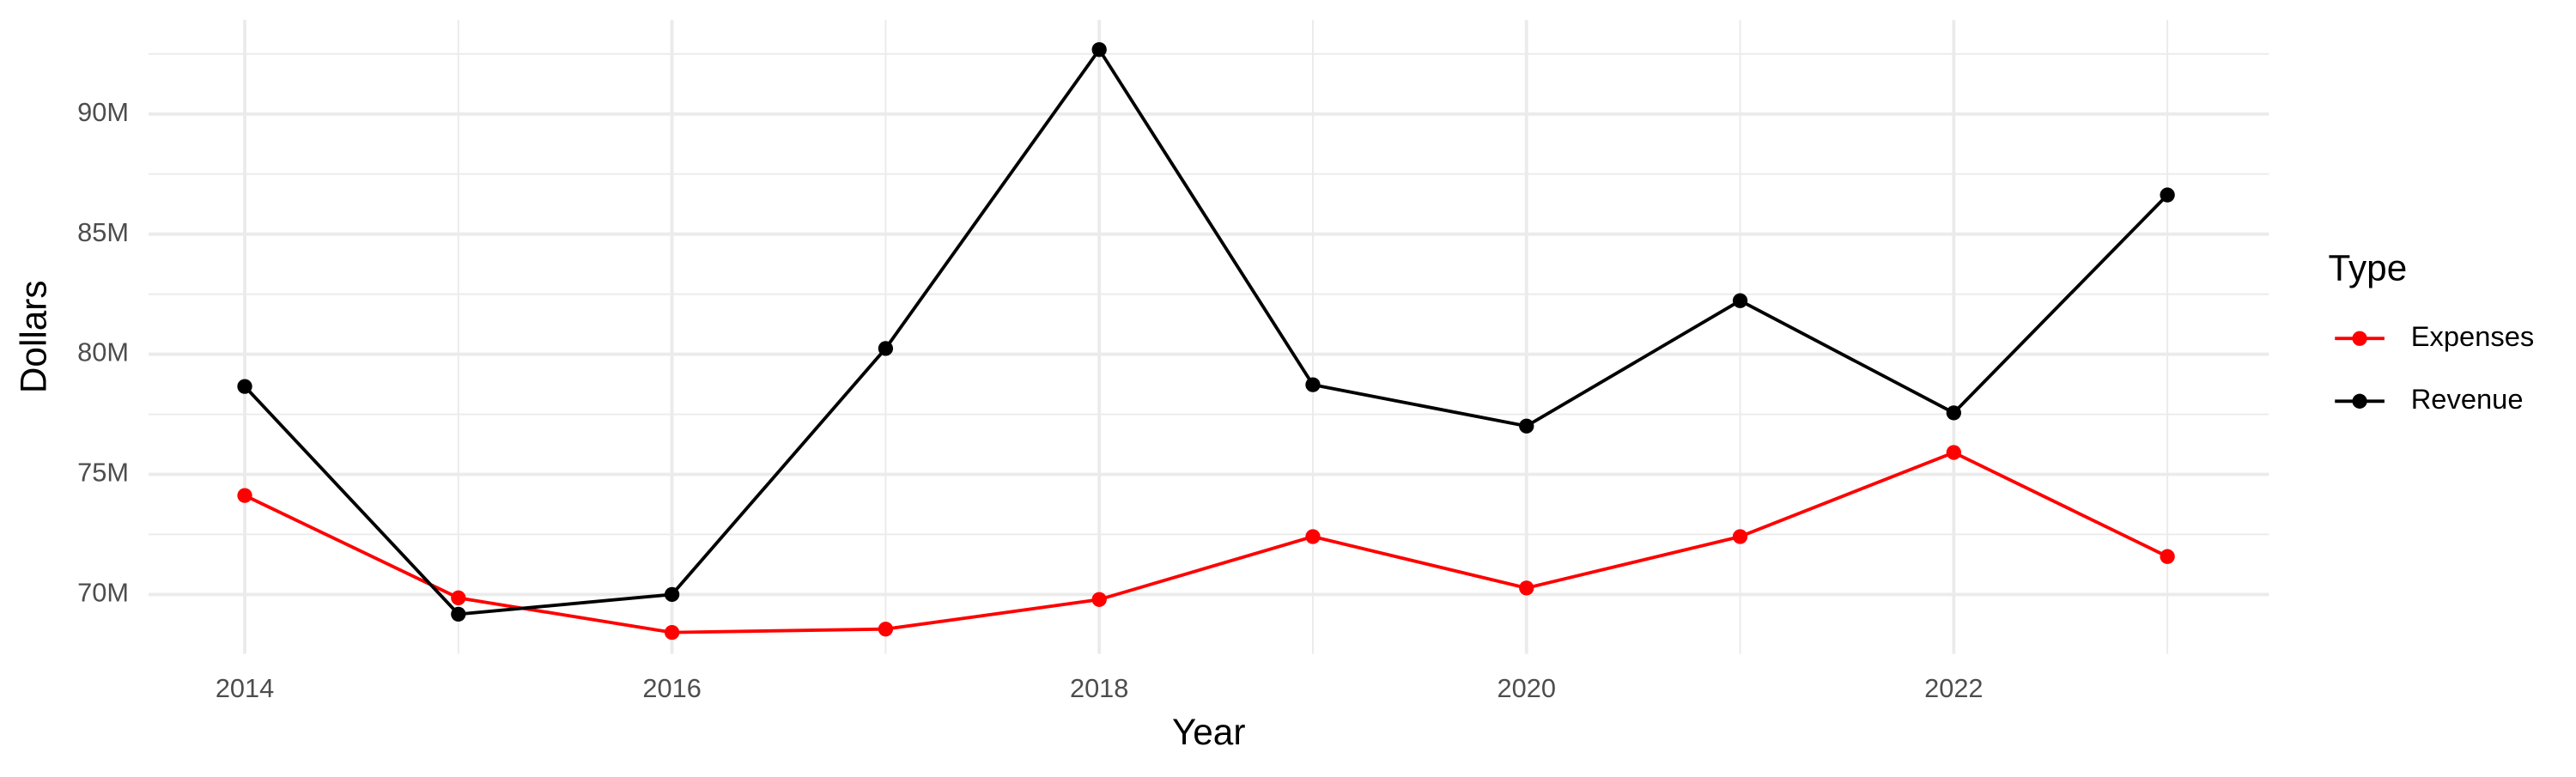 Image resolution: width=2576 pixels, height=777 pixels. I want to click on x-tick-label: 2020, so click(1527, 688).